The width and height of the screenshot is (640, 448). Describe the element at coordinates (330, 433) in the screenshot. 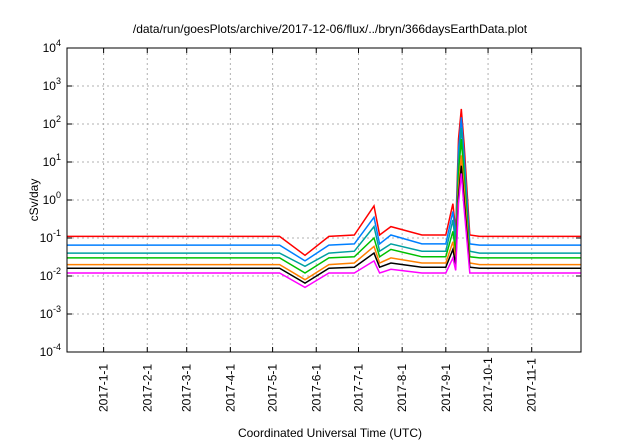

I see `x-axis-label: Coordinated Universal Time (UTC)` at that location.